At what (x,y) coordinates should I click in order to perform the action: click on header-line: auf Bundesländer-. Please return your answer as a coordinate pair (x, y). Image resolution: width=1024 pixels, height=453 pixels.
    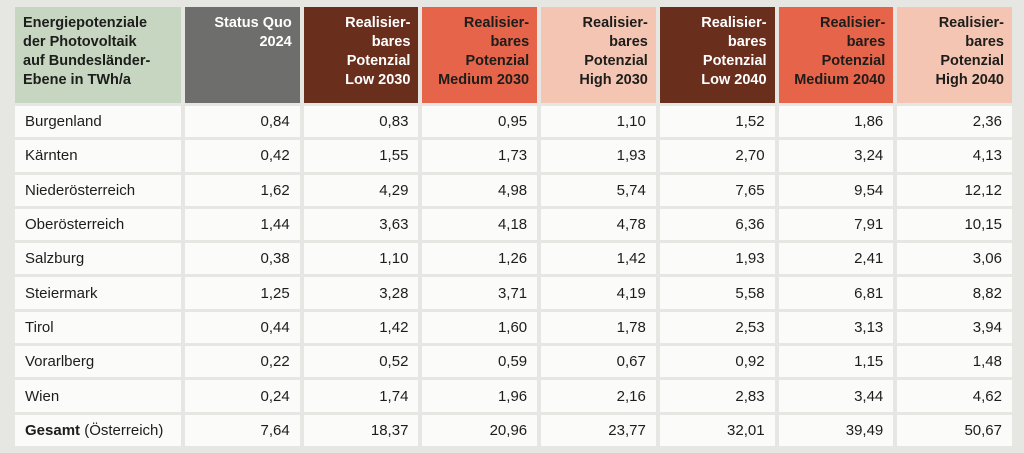
    Looking at the image, I should click on (87, 61).